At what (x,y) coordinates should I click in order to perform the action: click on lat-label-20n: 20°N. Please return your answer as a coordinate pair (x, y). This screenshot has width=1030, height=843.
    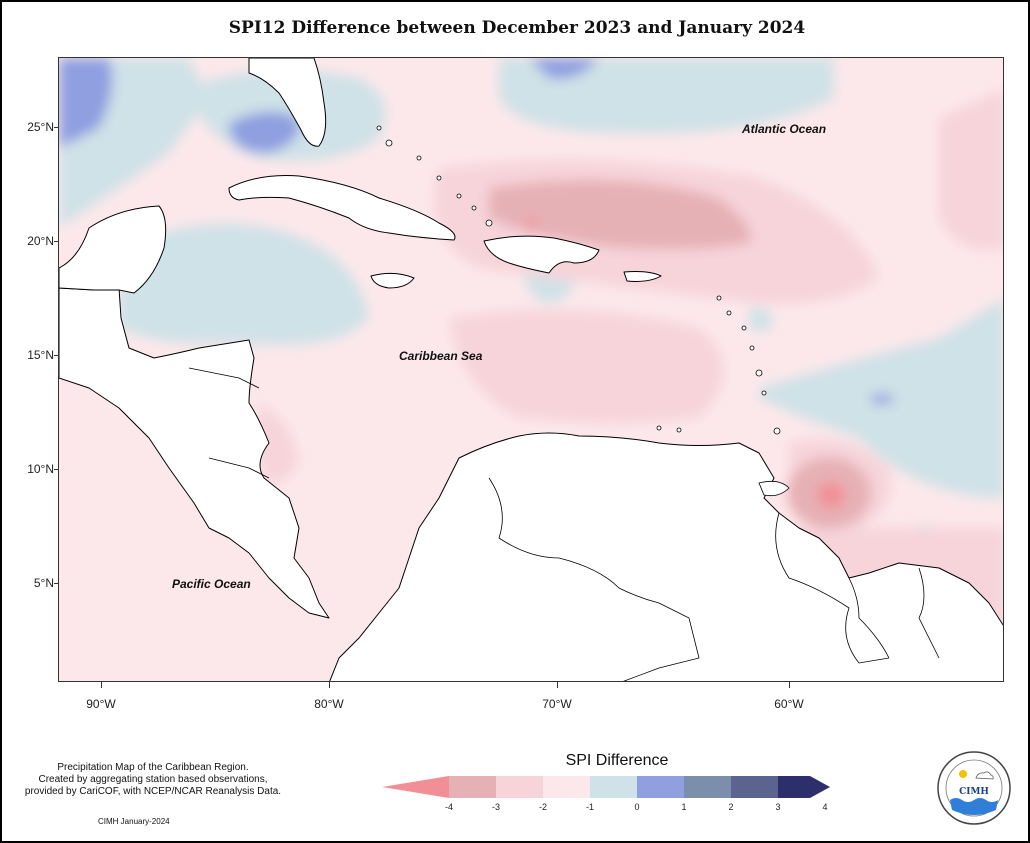
    Looking at the image, I should click on (40, 241).